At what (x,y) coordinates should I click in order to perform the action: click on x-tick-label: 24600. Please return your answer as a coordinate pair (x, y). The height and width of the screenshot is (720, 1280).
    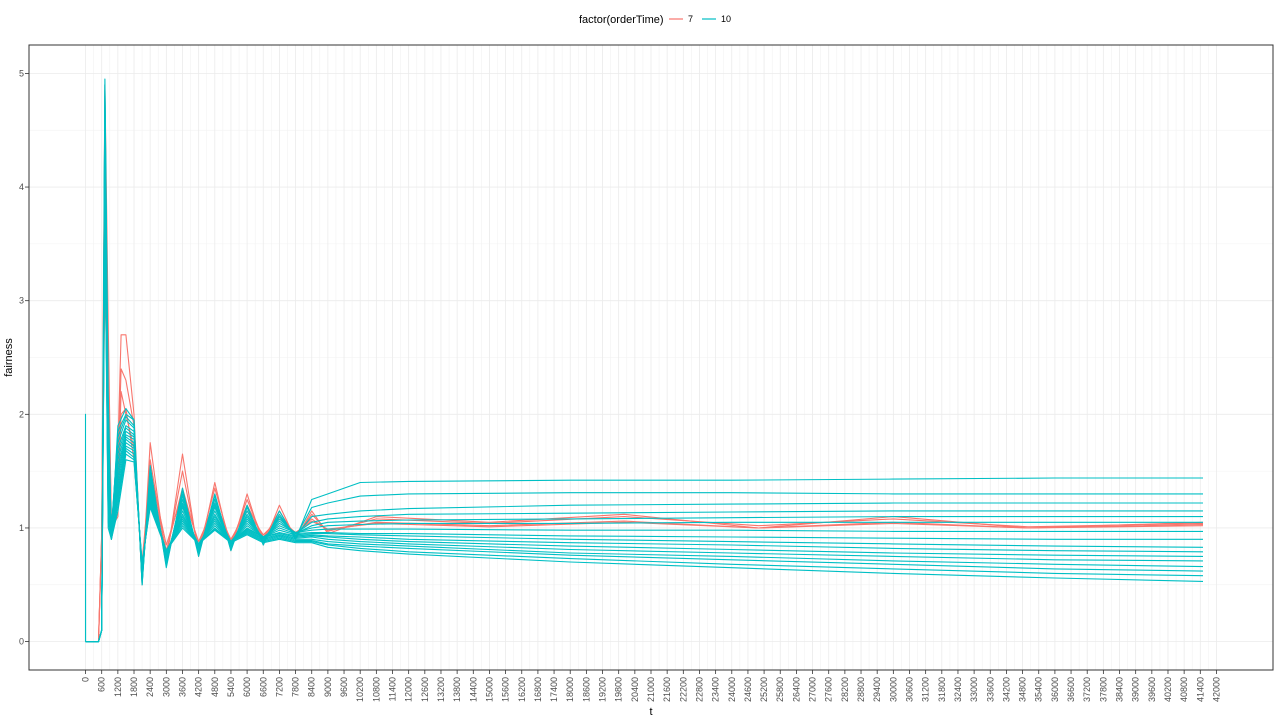
    Looking at the image, I should click on (748, 689).